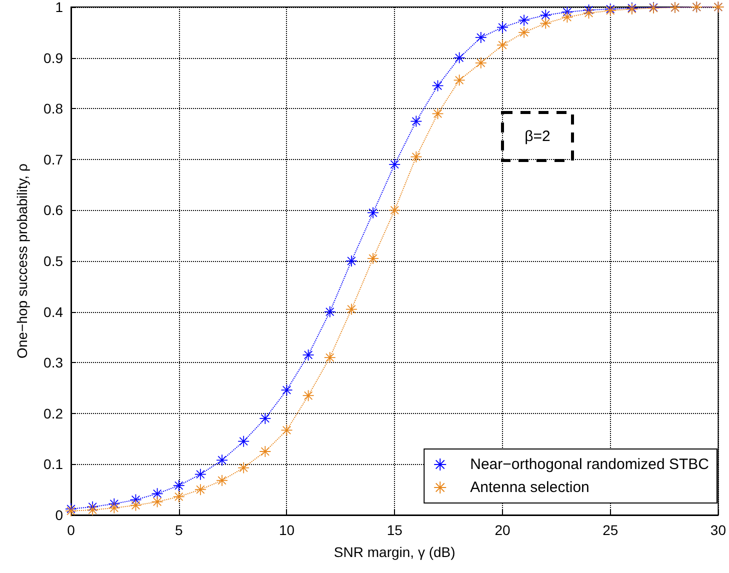  I want to click on y-tick-label: 0, so click(59, 515).